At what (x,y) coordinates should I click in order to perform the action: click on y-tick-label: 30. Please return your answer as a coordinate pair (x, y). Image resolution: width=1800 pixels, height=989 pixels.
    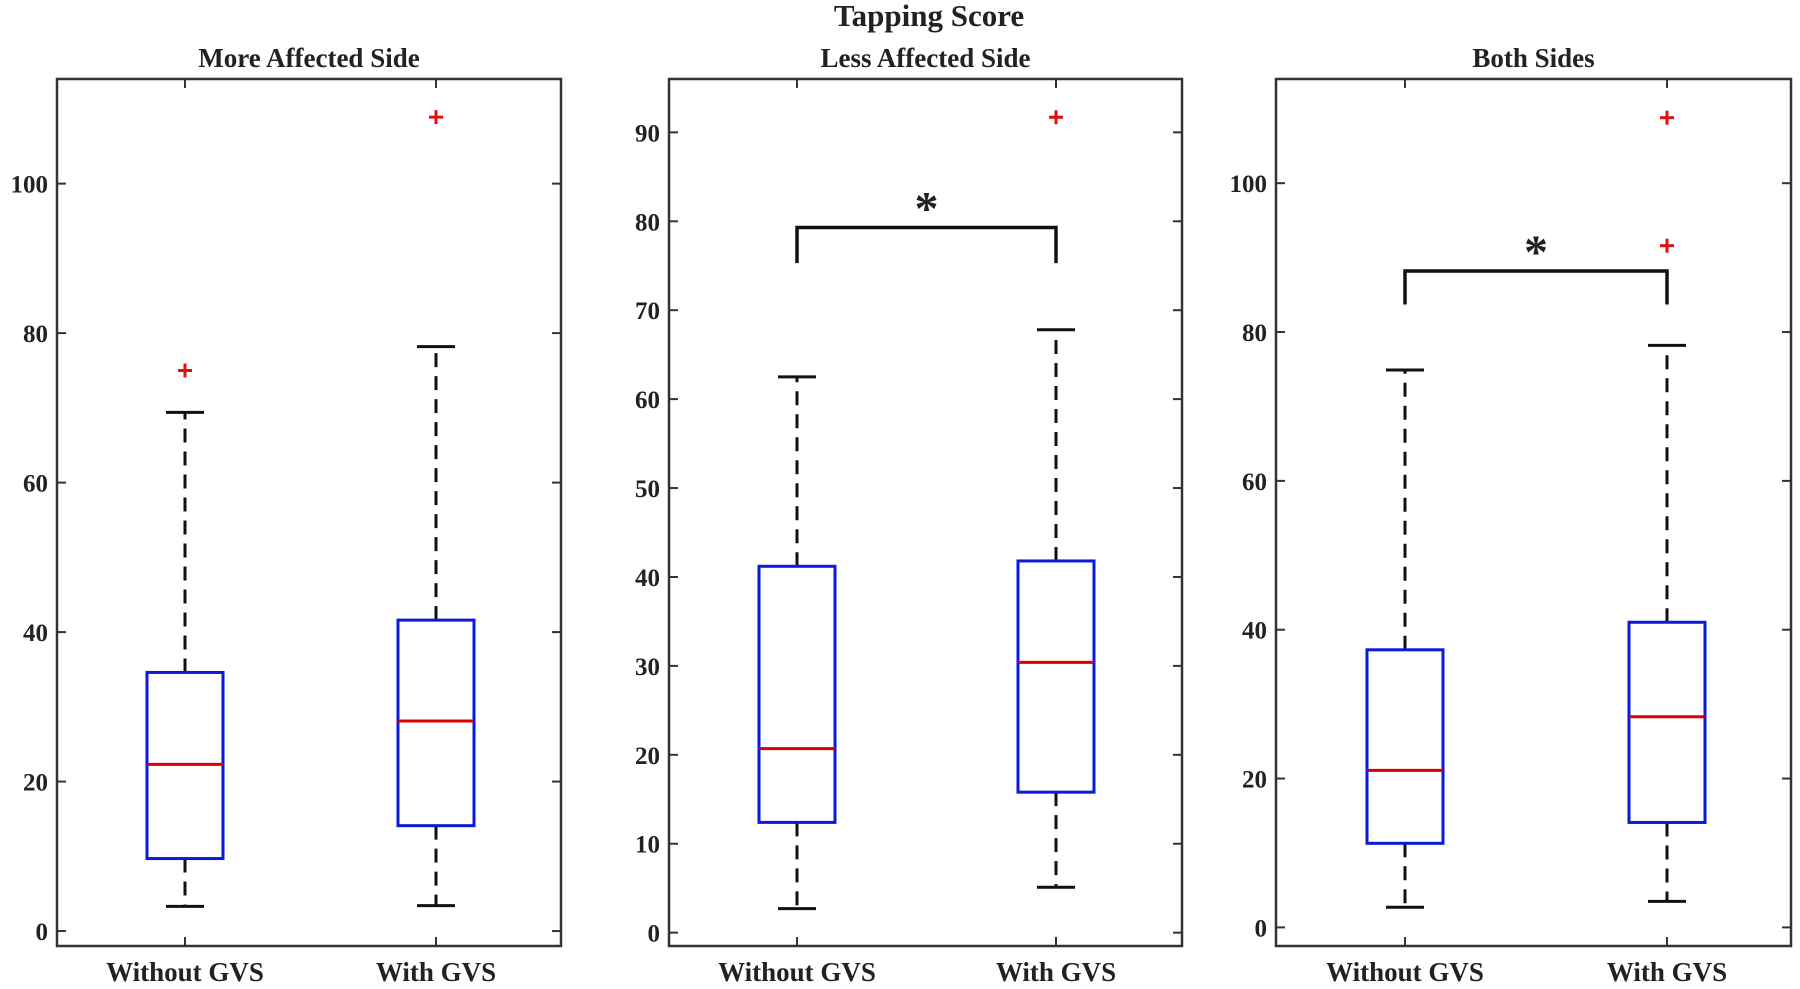
    Looking at the image, I should click on (647, 667).